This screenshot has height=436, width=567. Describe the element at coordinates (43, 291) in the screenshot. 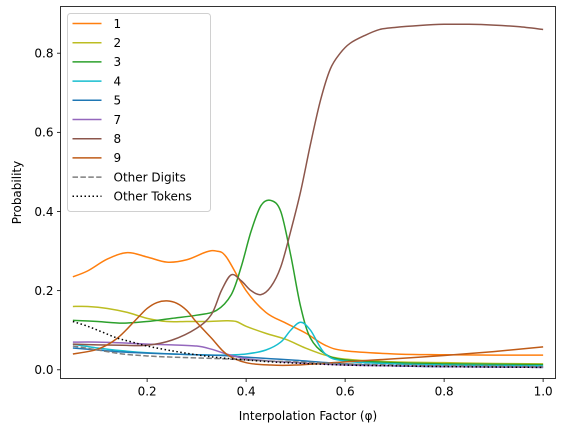

I see `y-tick-label: 0.2` at that location.